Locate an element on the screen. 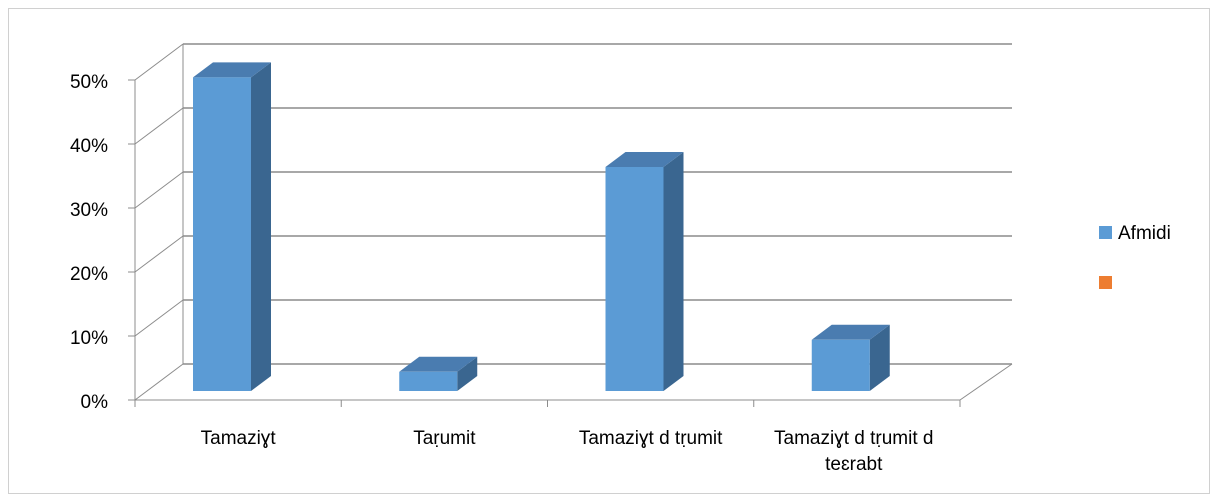  y-tick-label: 30% is located at coordinates (89, 210).